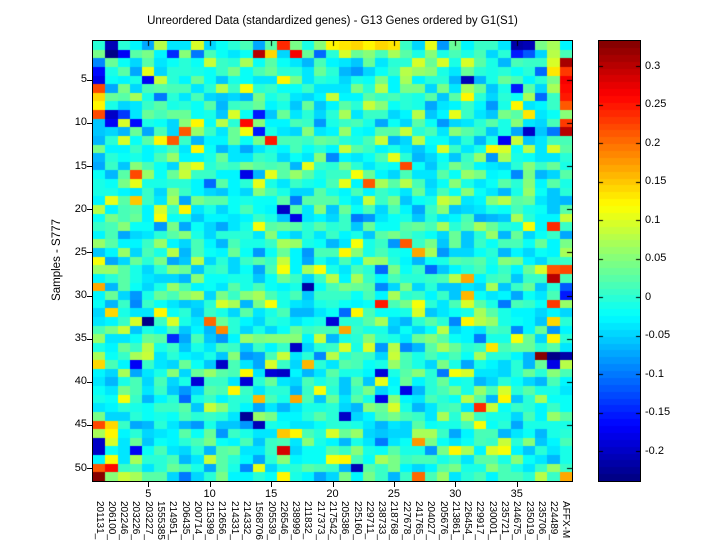 This screenshot has width=720, height=540. What do you see at coordinates (382, 520) in the screenshot?
I see `x-gene-label: 238733_` at bounding box center [382, 520].